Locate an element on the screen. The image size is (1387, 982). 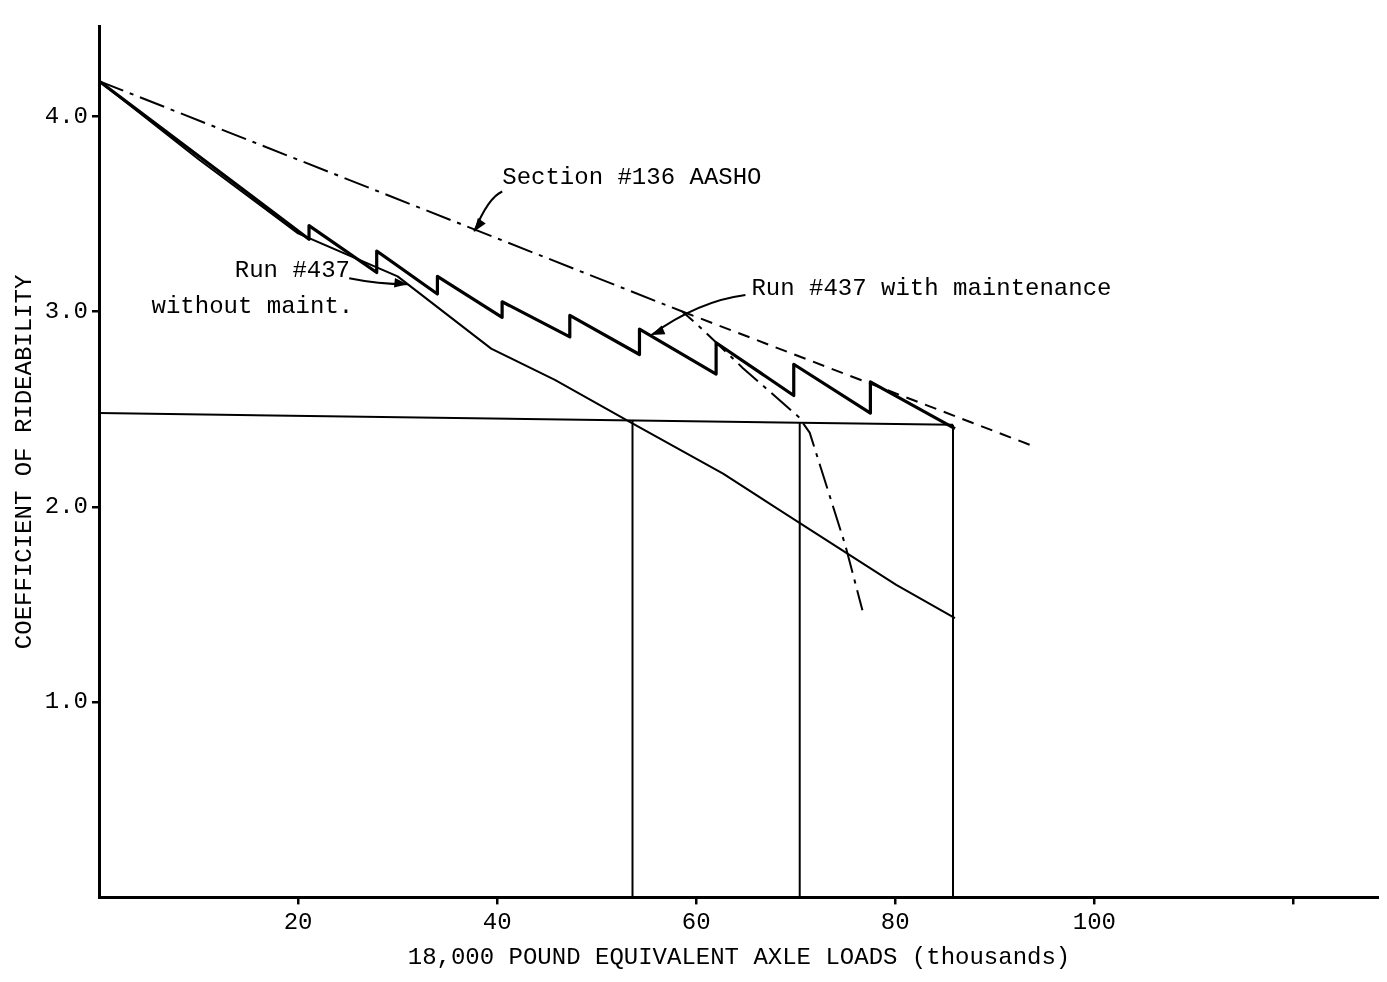
y-tick-label: 4.0 is located at coordinates (66, 116).